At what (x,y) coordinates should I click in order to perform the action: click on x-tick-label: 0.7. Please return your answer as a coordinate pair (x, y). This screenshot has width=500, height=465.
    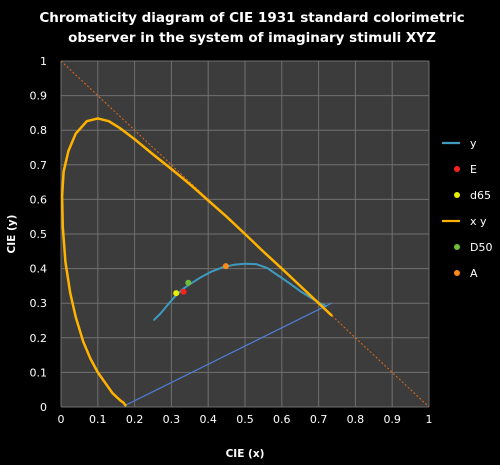
    Looking at the image, I should click on (319, 419).